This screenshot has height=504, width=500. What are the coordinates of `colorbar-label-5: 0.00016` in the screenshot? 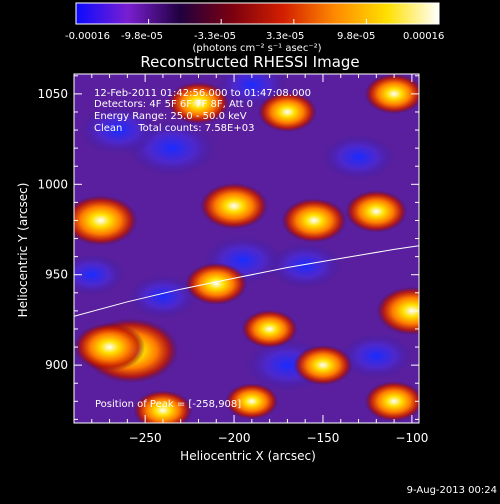 It's located at (423, 36).